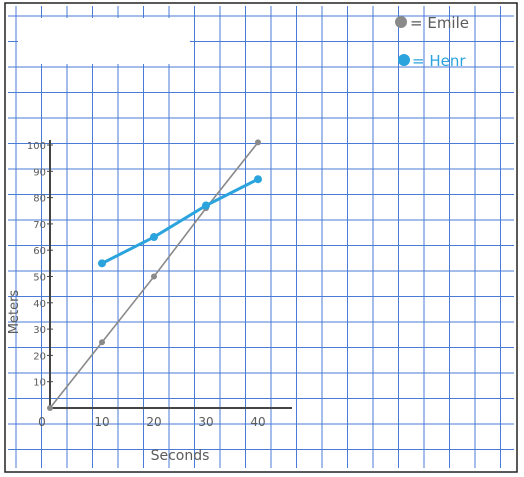 The image size is (524, 477). I want to click on y-axis-title: Meters, so click(14, 312).